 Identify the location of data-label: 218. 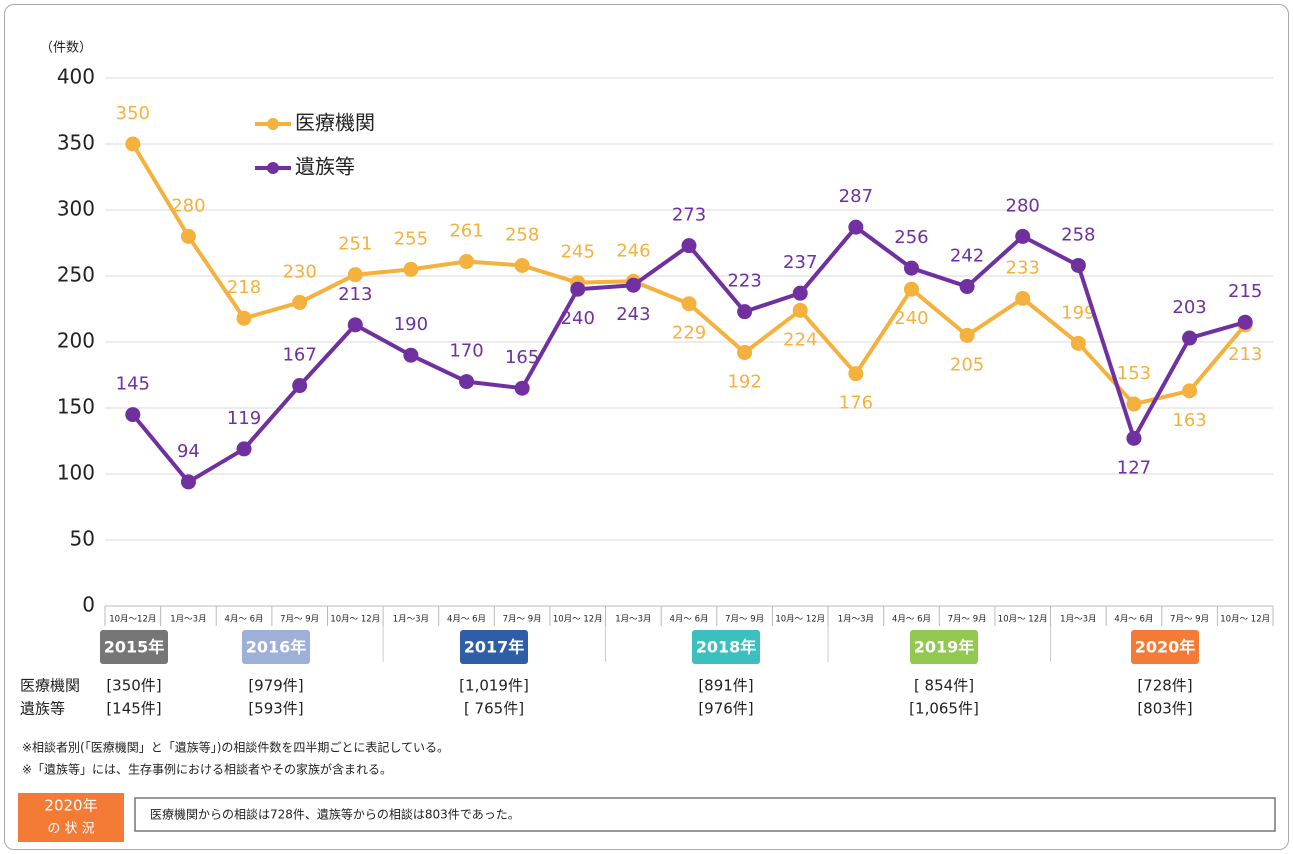
(244, 287).